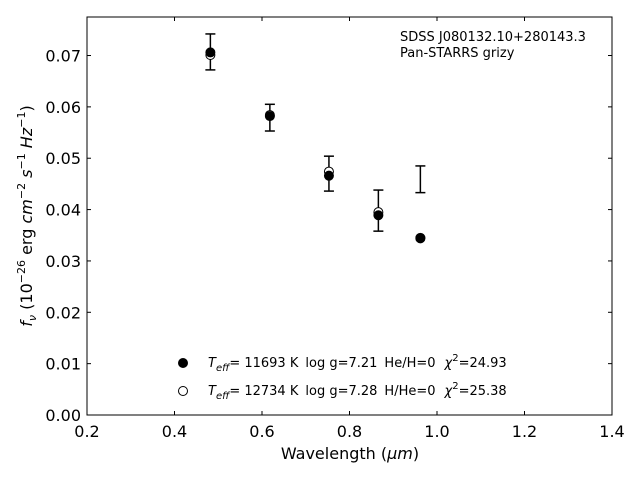  I want to click on y-tick-label: 0.01, so click(63, 364).